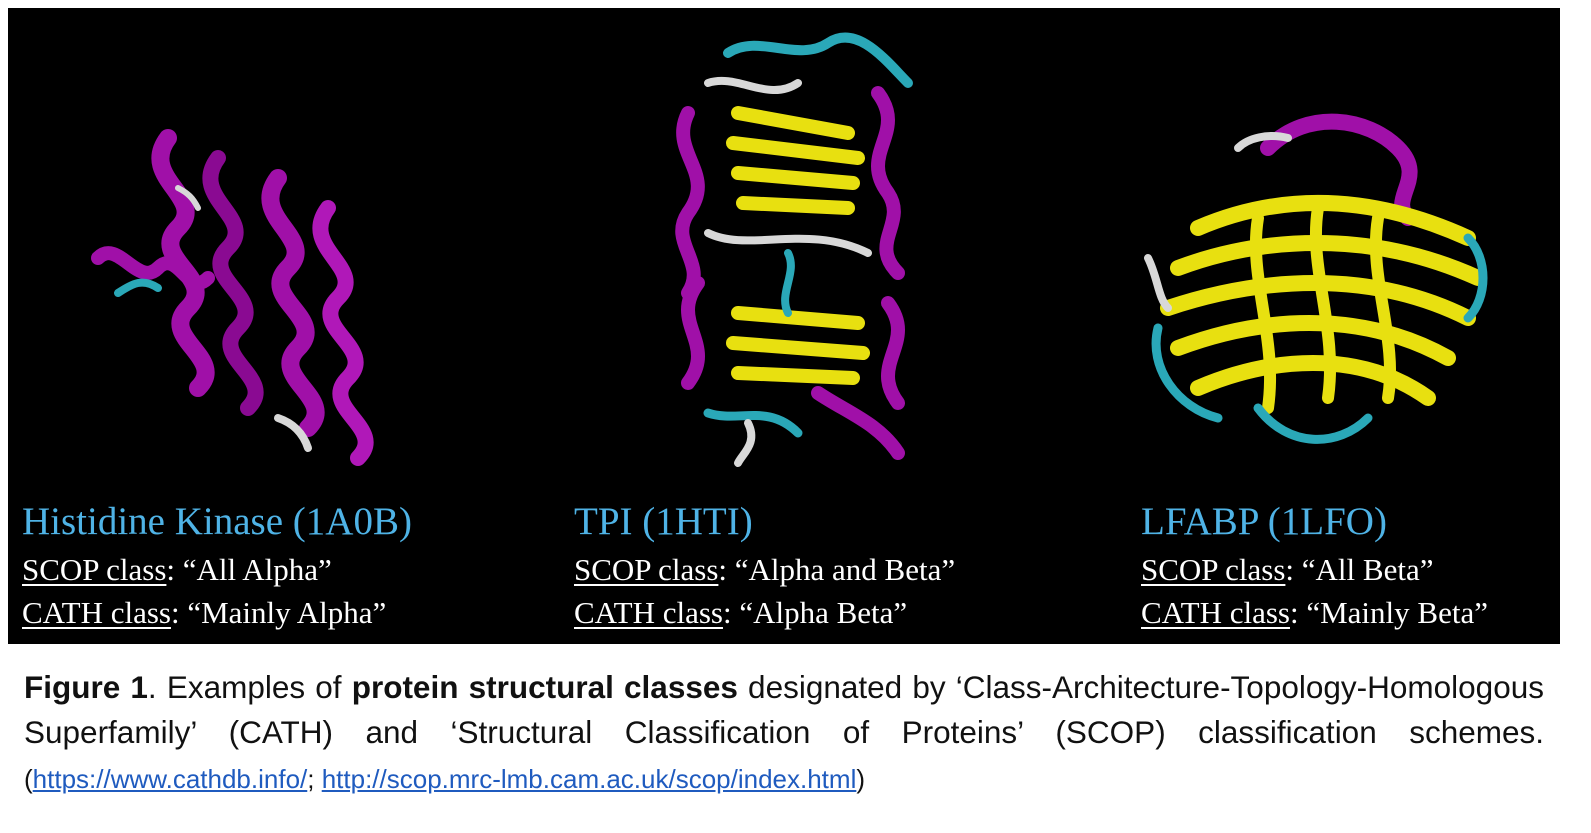  I want to click on cath-link: https://www.cathdb.info/, so click(170, 779).